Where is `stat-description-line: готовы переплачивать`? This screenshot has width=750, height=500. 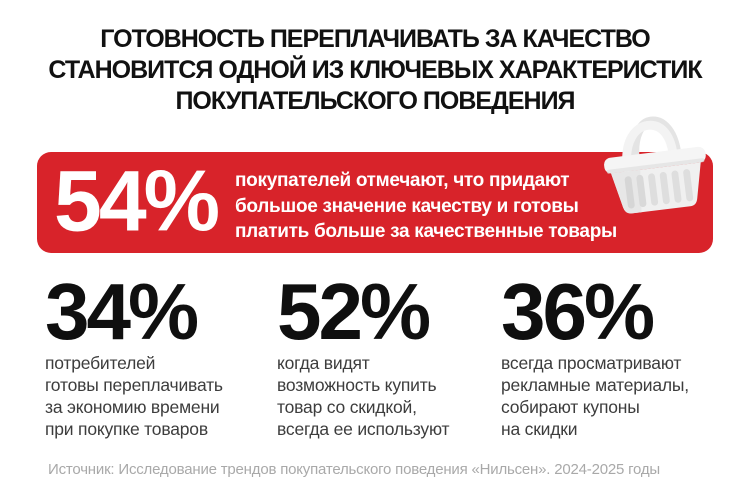
stat-description-line: готовы переплачивать is located at coordinates (134, 385).